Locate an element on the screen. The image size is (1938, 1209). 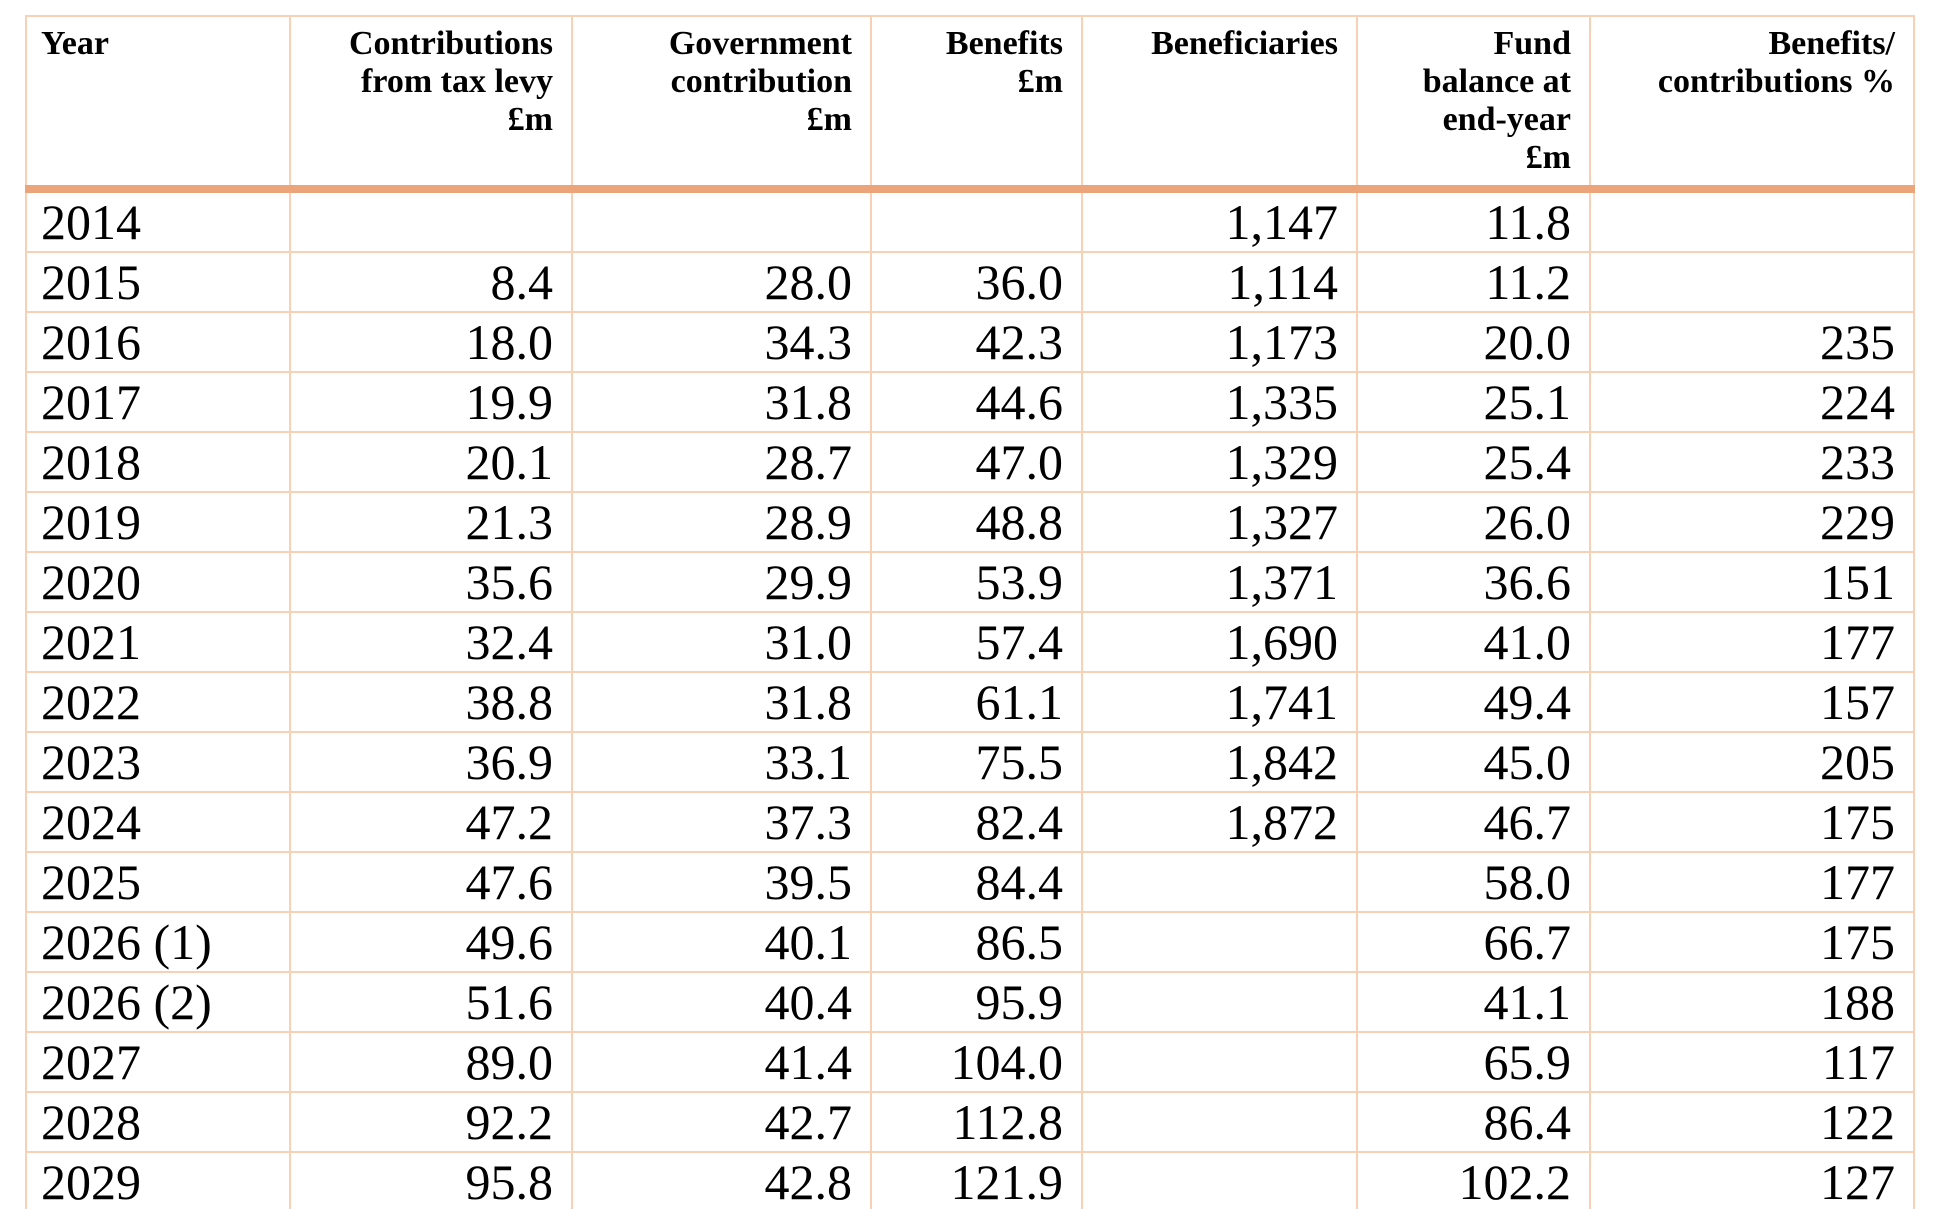
cell-fund-balance: 102.2 is located at coordinates (1473, 1180).